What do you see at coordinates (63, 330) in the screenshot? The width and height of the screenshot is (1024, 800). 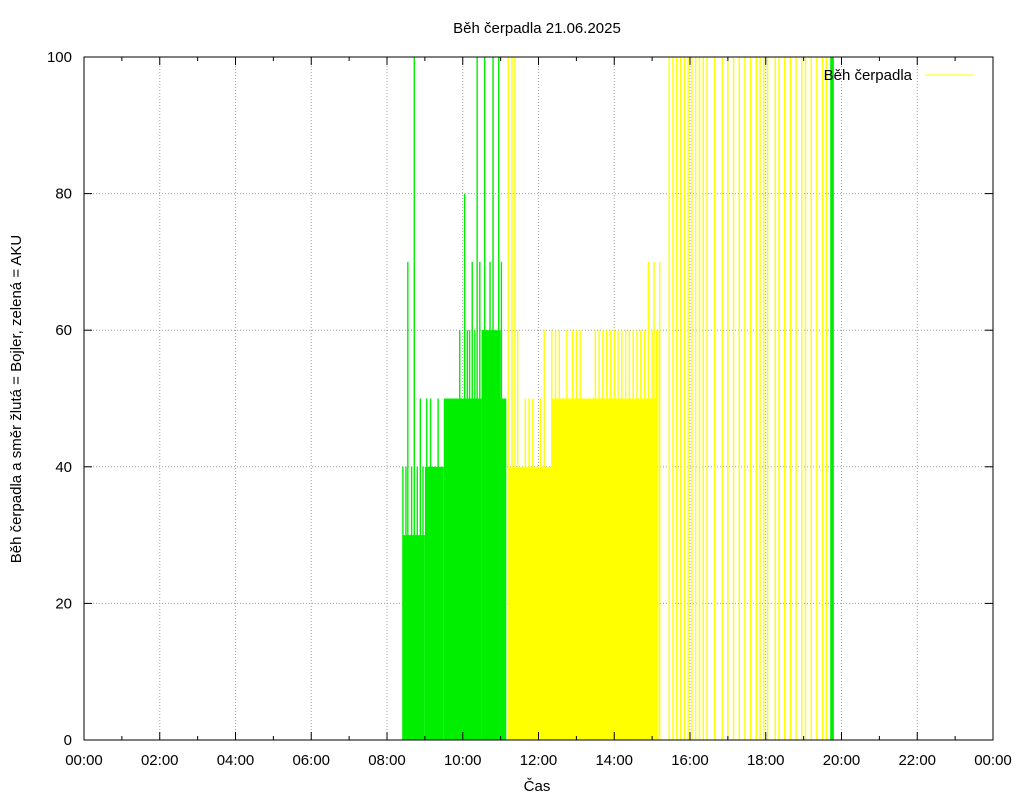 I see `y-tick-label: 60` at bounding box center [63, 330].